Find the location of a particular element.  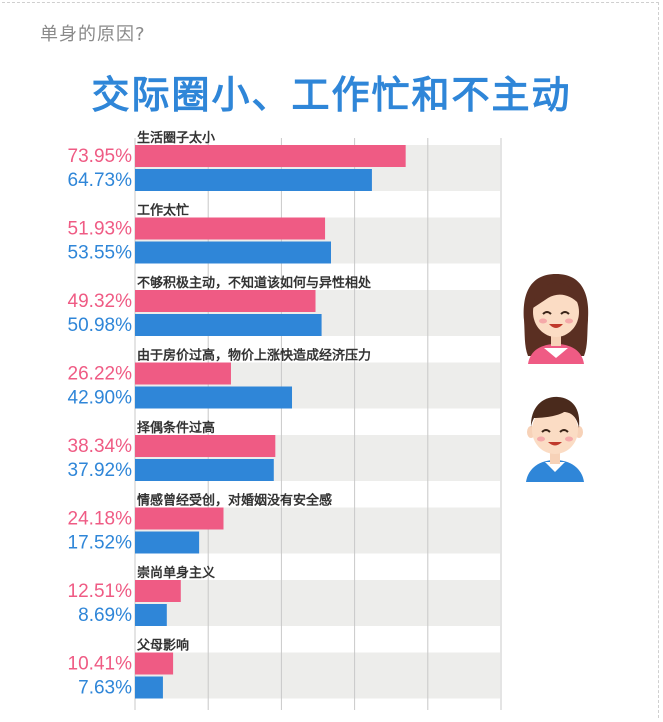

data-label: 17.52% is located at coordinates (100, 543).